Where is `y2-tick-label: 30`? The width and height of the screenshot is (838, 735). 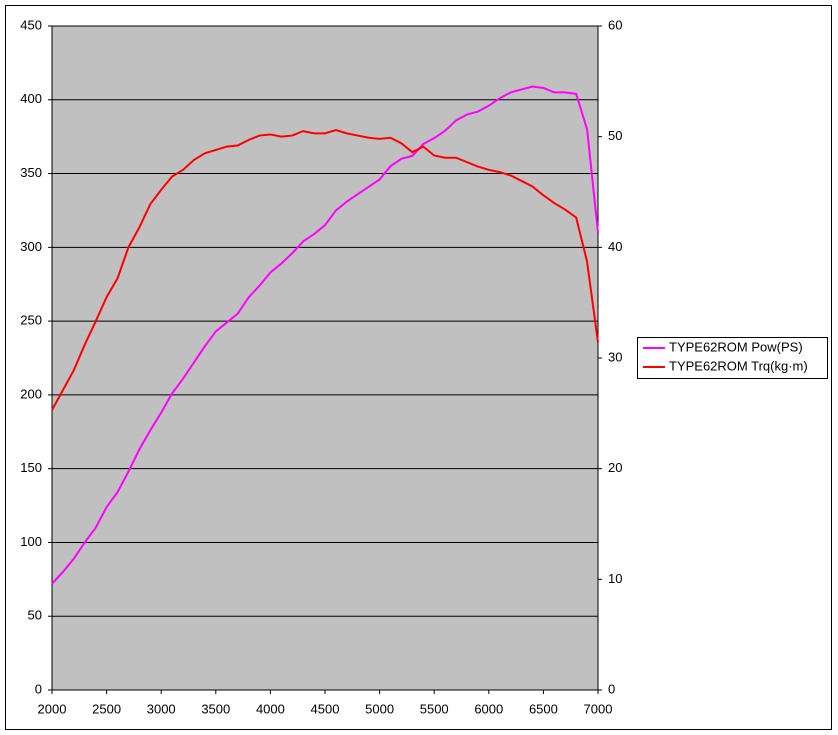 y2-tick-label: 30 is located at coordinates (615, 356).